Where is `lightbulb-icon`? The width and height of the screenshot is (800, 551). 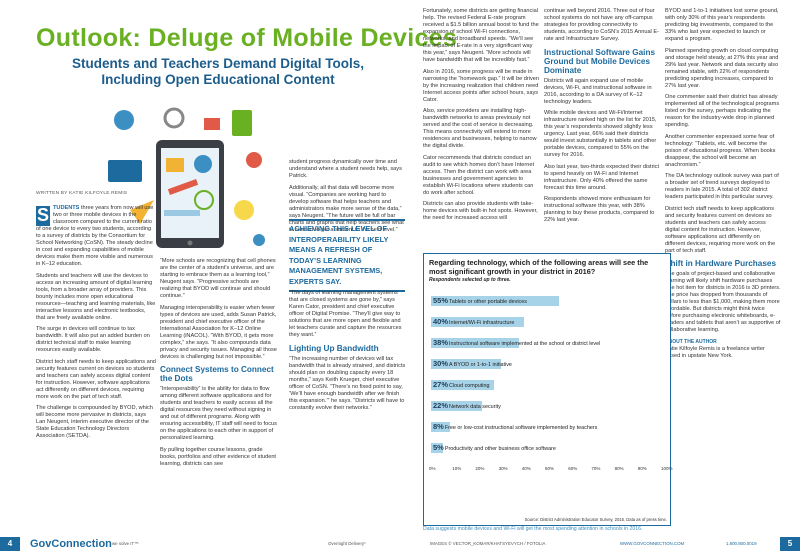
lightbulb-icon is located at coordinates (244, 210).